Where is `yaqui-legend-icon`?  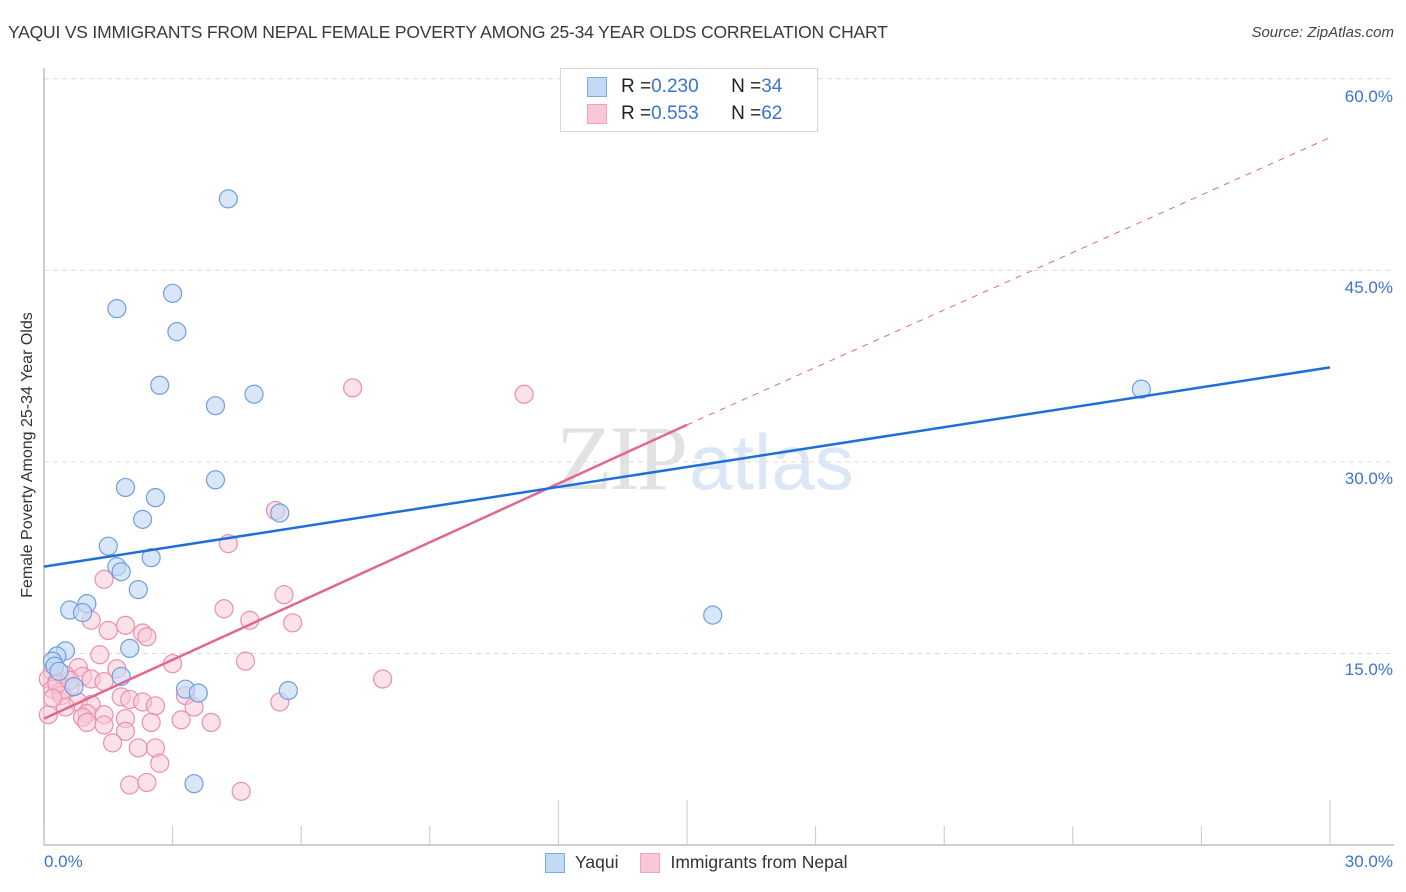 yaqui-legend-icon is located at coordinates (555, 862).